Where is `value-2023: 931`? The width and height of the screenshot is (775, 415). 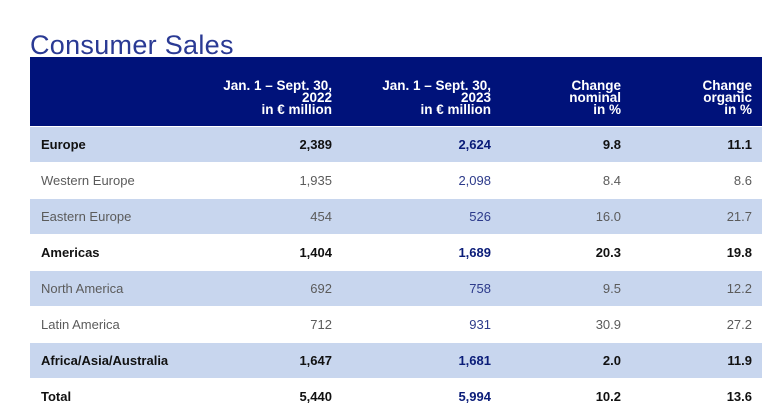
value-2023: 931 is located at coordinates (421, 324).